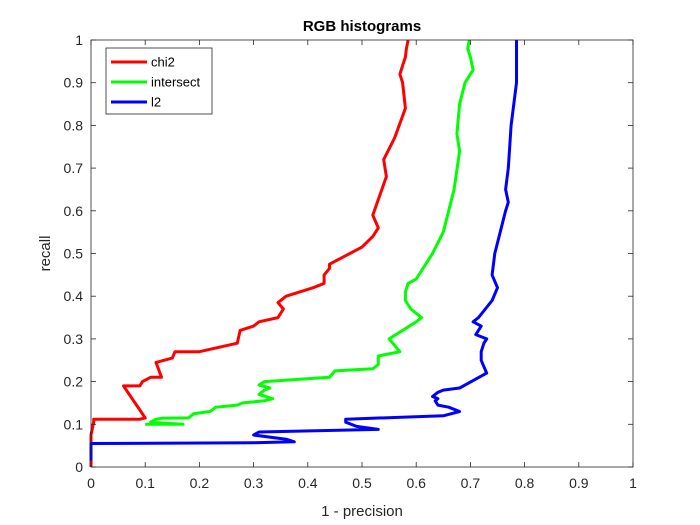  What do you see at coordinates (91, 483) in the screenshot?
I see `x-tick-label: 0` at bounding box center [91, 483].